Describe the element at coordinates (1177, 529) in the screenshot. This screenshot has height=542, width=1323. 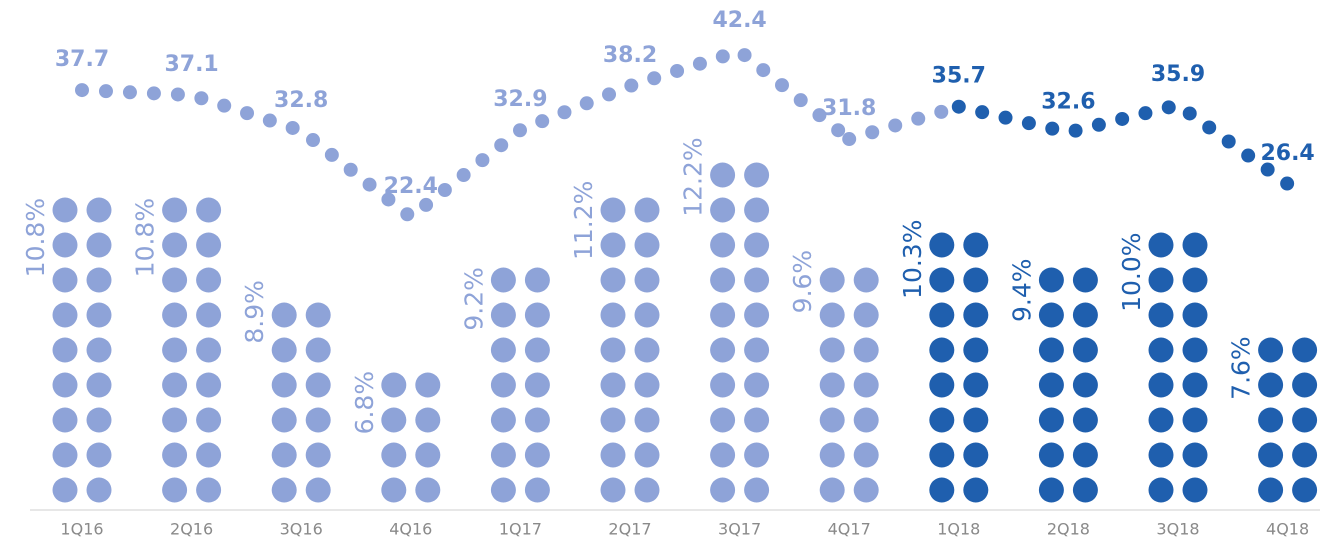
I see `x-tick-label: 3Q18` at that location.